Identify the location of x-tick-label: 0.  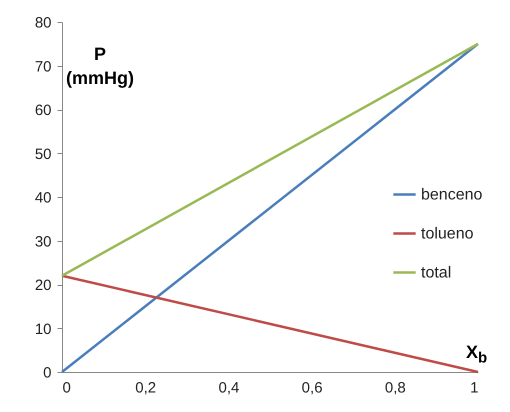
(66, 388).